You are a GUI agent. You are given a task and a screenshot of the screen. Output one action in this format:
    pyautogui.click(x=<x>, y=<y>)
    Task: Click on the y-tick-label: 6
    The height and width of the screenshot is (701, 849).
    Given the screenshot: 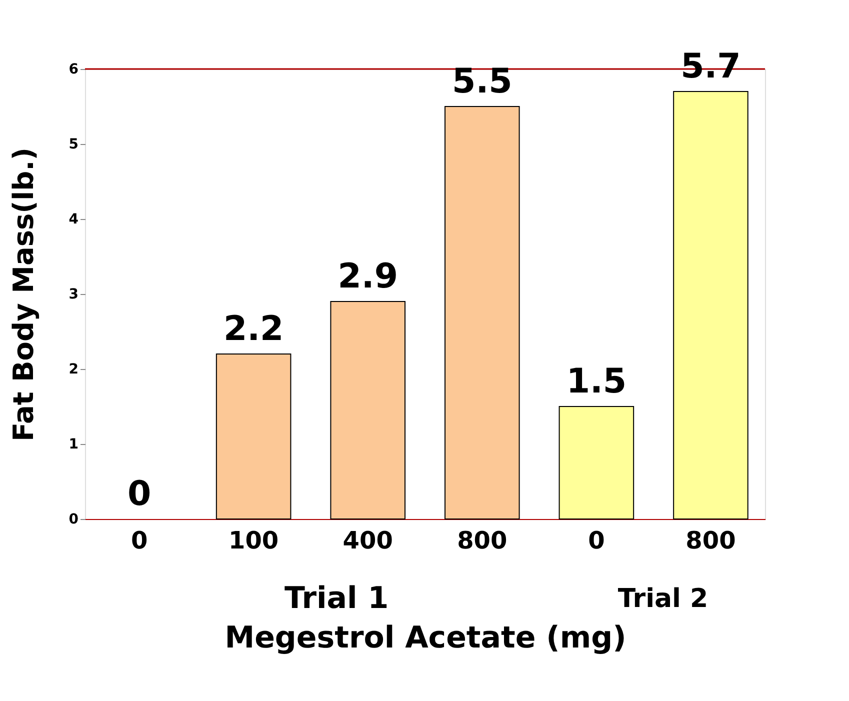 What is the action you would take?
    pyautogui.click(x=73, y=70)
    